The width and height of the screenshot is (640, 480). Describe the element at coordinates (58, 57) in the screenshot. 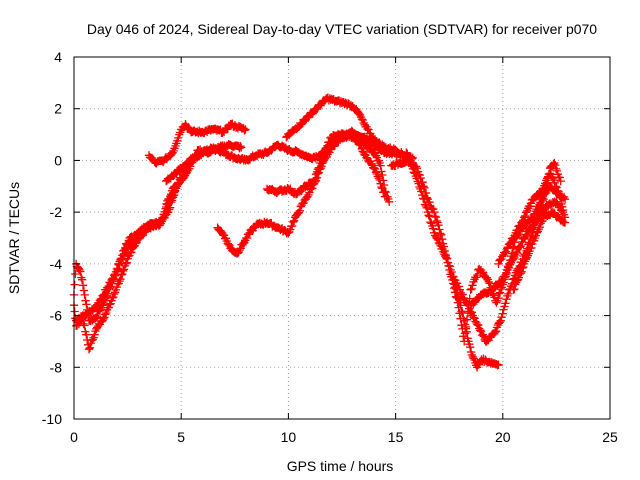

I see `y-tick-label: 4` at that location.